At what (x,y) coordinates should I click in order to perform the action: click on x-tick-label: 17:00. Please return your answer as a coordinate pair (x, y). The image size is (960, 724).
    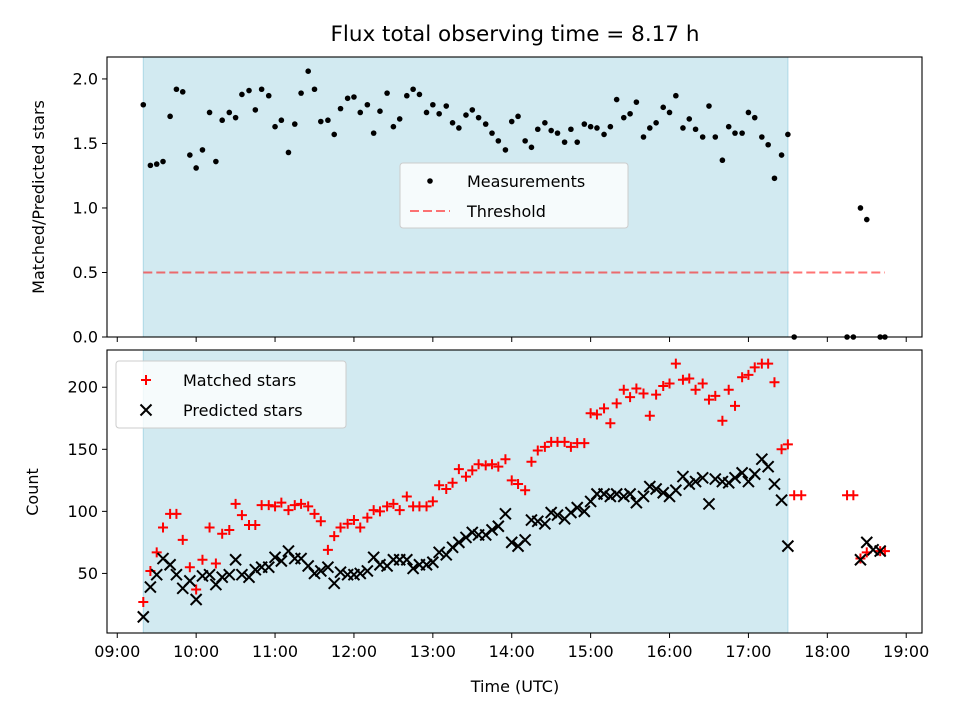
    Looking at the image, I should click on (748, 651).